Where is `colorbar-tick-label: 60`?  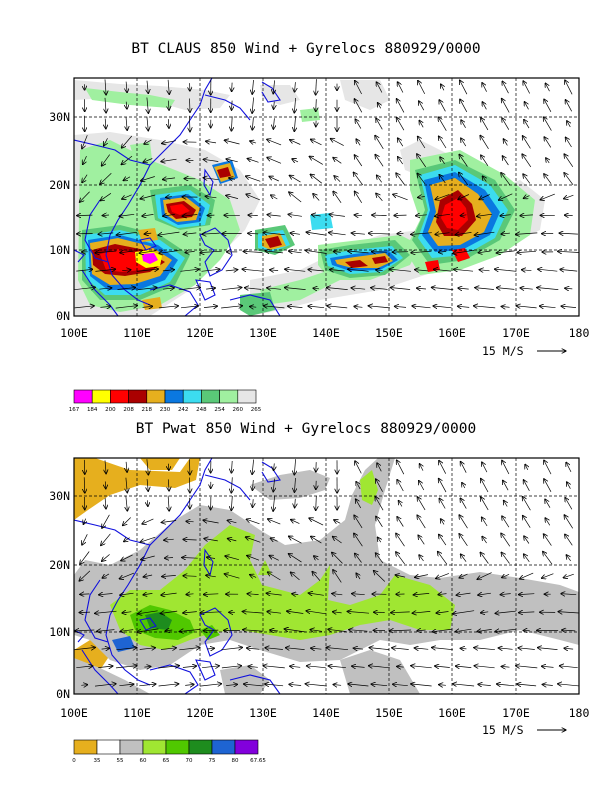
colorbar-tick-label: 60 is located at coordinates (143, 761).